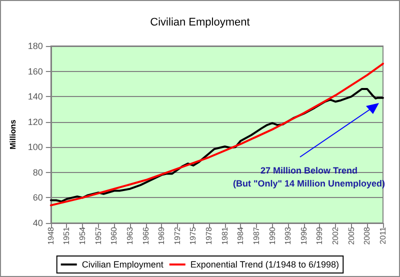  What do you see at coordinates (209, 235) in the screenshot?
I see `x-tick-label: 1978` at bounding box center [209, 235].